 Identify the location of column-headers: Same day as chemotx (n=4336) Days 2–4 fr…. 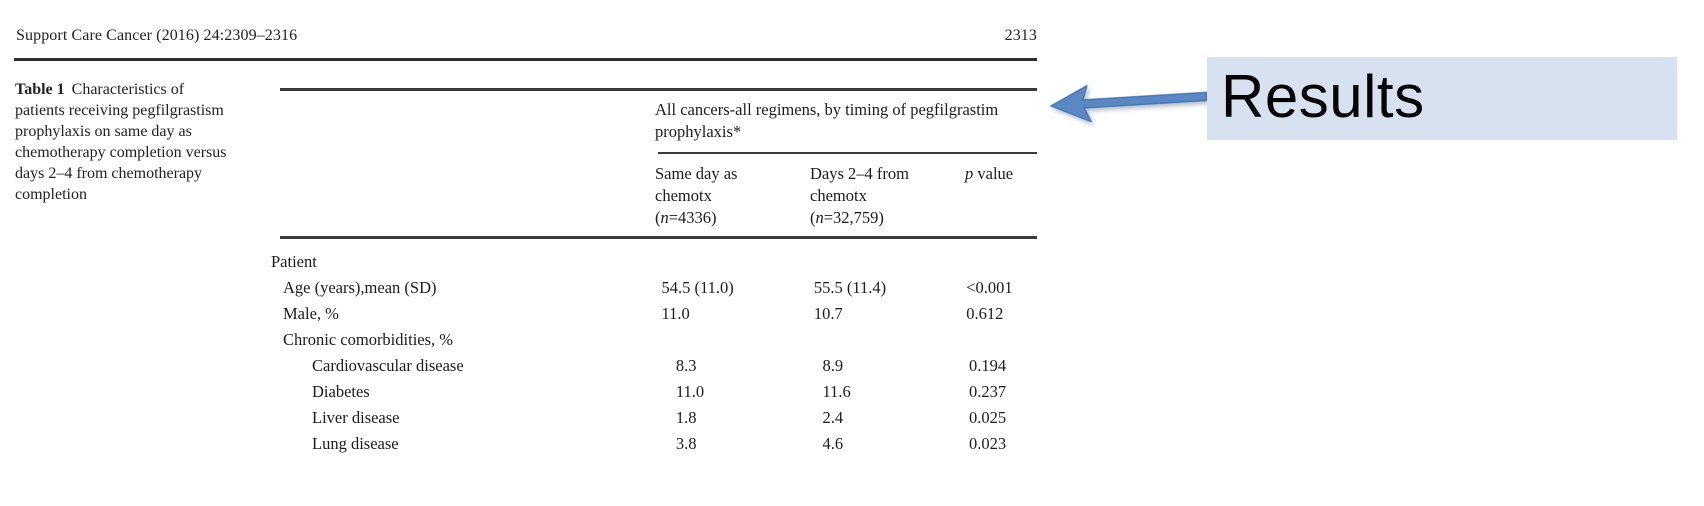
(653, 191).